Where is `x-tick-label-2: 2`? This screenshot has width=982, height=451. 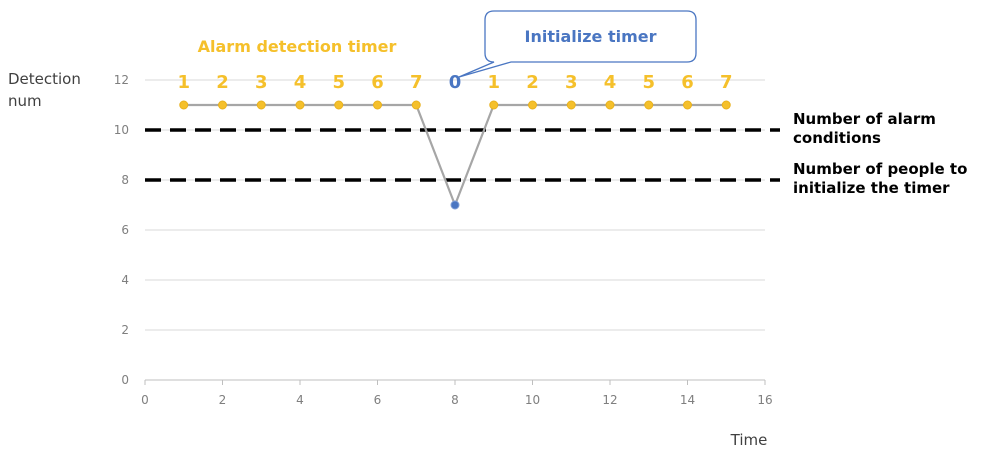 x-tick-label-2: 2 is located at coordinates (223, 400).